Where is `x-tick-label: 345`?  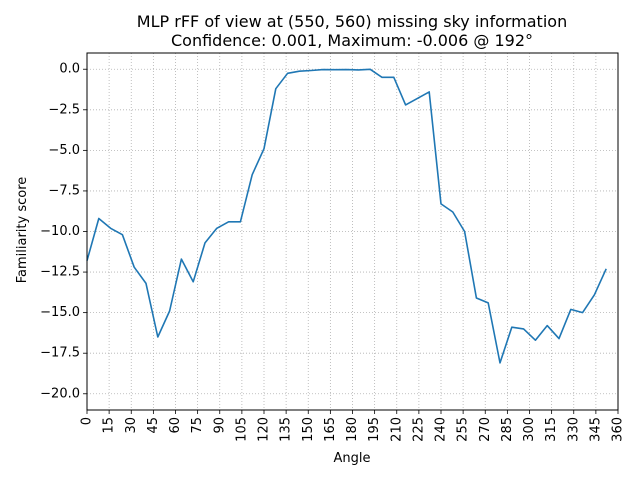 x-tick-label: 345 is located at coordinates (595, 429).